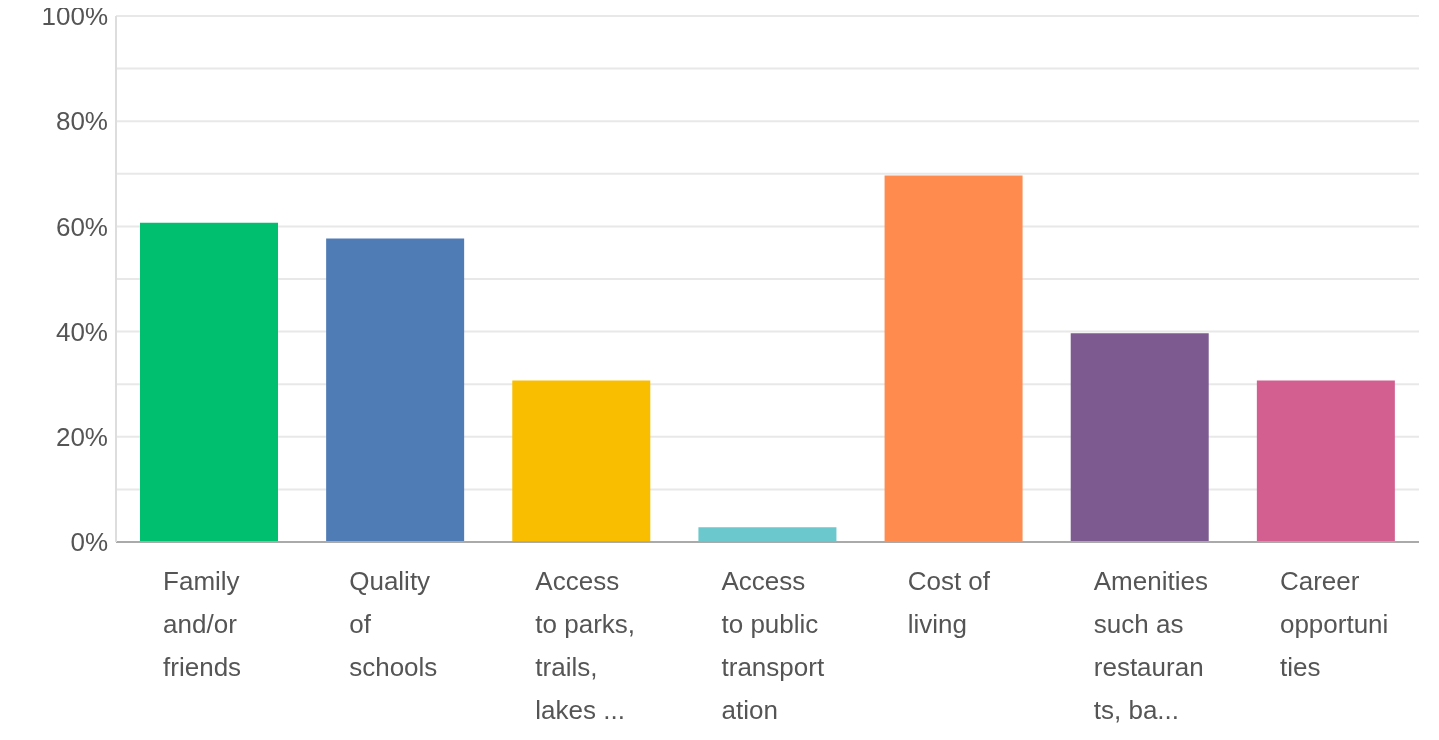 This screenshot has width=1439, height=740. I want to click on y-tick-label: 80%, so click(81, 121).